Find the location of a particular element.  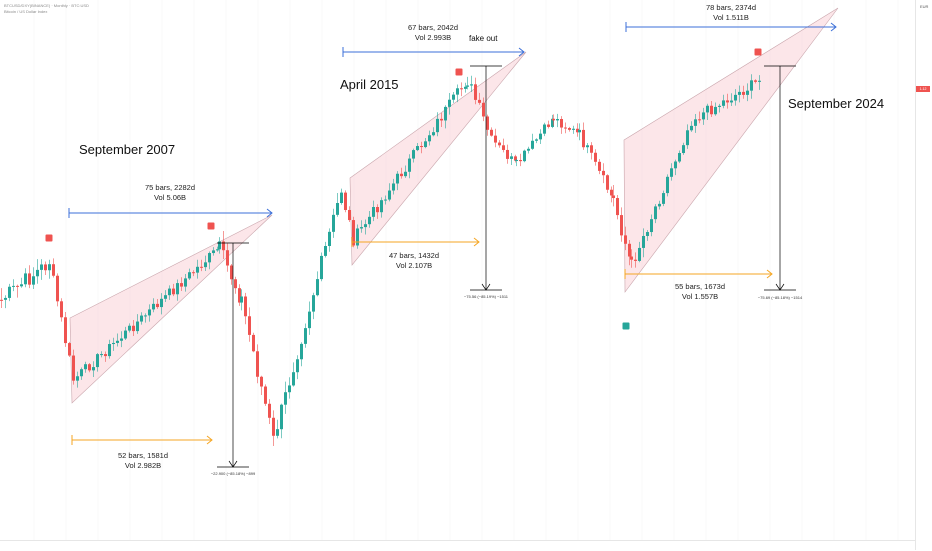

last-price-tag: 1.12 is located at coordinates (923, 89).